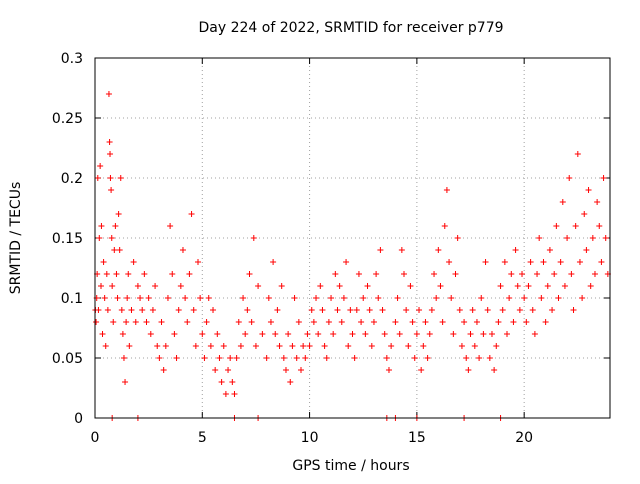  What do you see at coordinates (72, 299) in the screenshot?
I see `y-tick-label: 0.1` at bounding box center [72, 299].